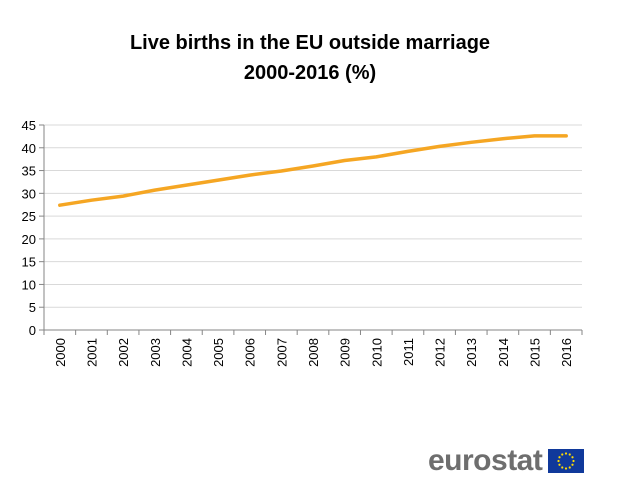  I want to click on chart-title: Live births in the EU outside marriage, so click(310, 43).